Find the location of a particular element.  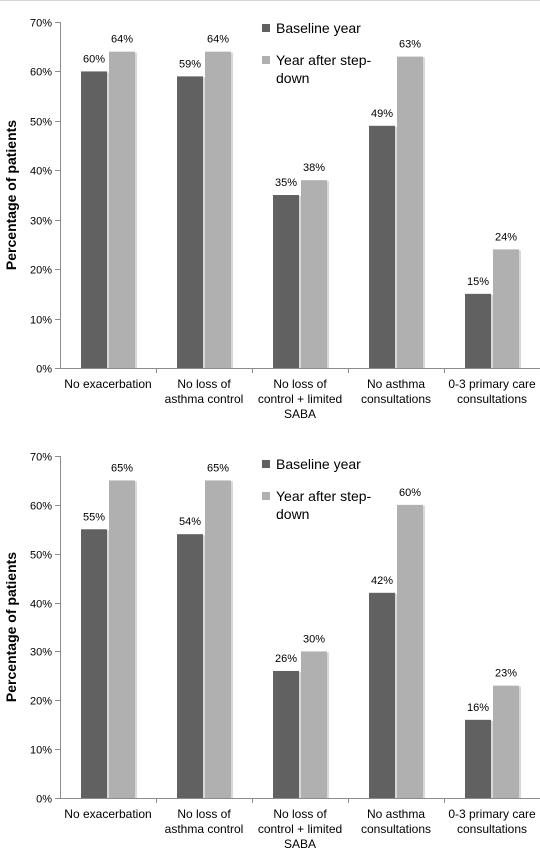

bar-value-label: 35% is located at coordinates (286, 183).